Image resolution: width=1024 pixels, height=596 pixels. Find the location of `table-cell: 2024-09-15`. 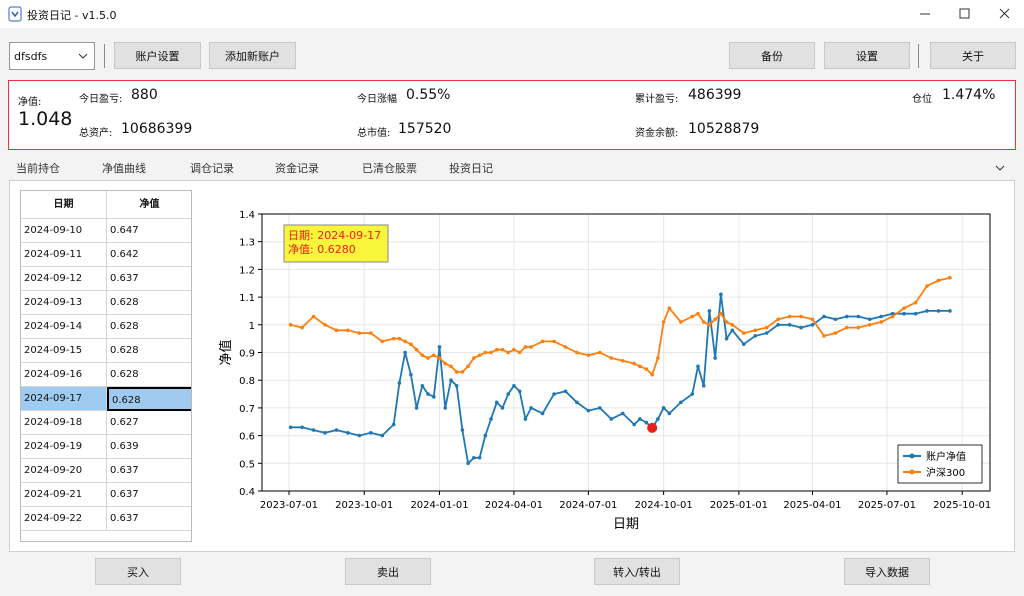

table-cell: 2024-09-15 is located at coordinates (64, 351).